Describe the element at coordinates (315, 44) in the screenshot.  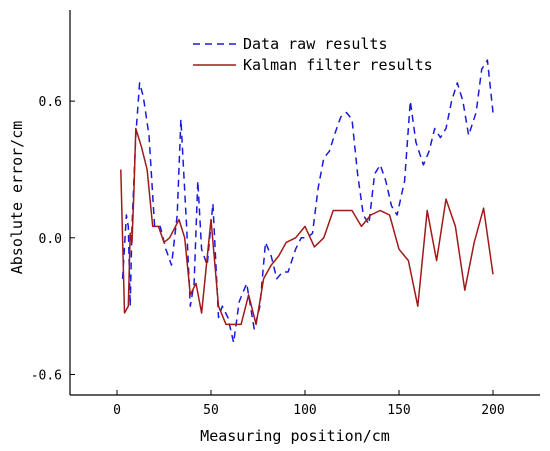
I see `legend-label: Data raw results` at that location.